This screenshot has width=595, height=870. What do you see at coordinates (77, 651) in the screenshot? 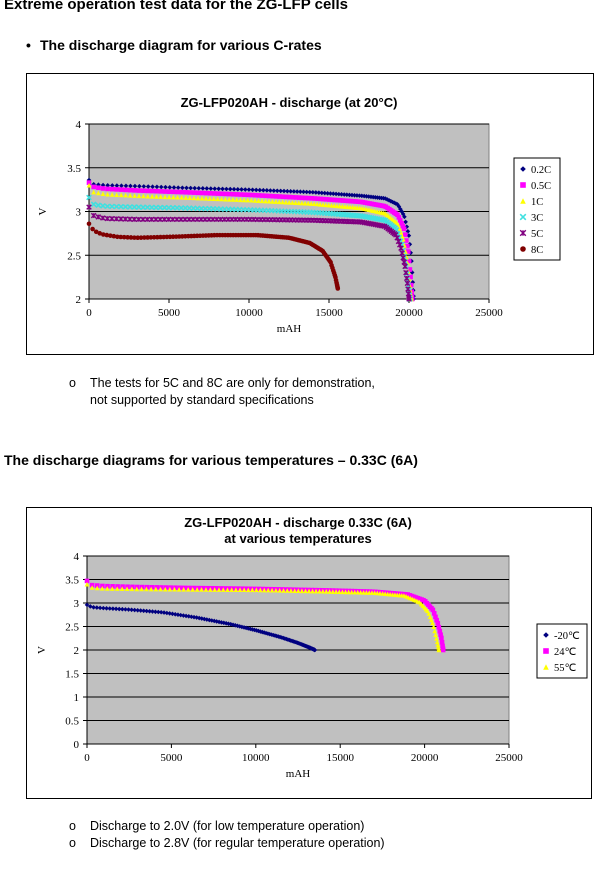
I see `y-tick-label: 2` at bounding box center [77, 651].